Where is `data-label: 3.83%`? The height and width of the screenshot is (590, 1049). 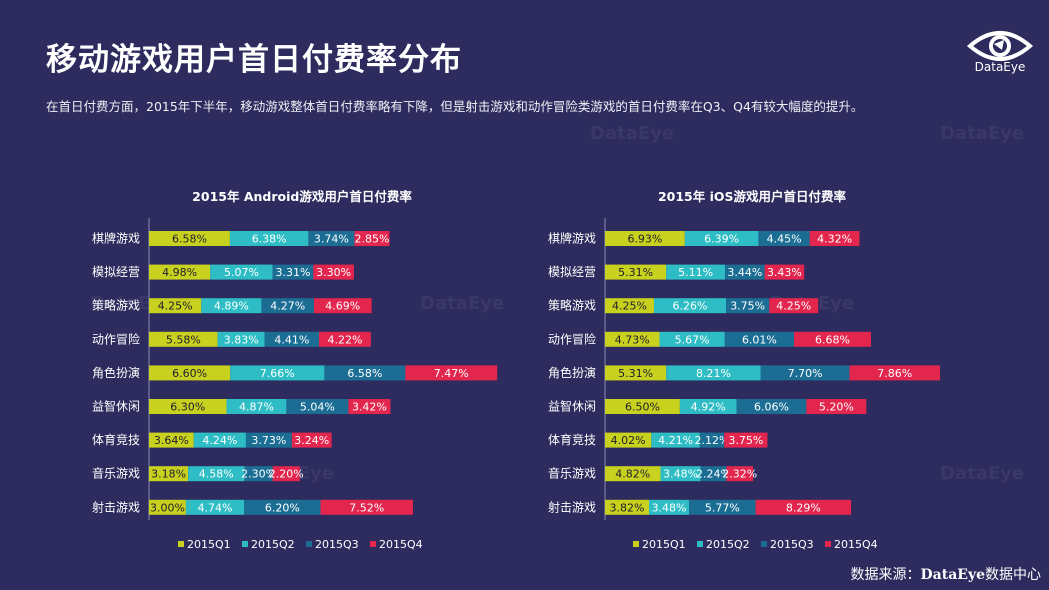
data-label: 3.83% is located at coordinates (241, 339).